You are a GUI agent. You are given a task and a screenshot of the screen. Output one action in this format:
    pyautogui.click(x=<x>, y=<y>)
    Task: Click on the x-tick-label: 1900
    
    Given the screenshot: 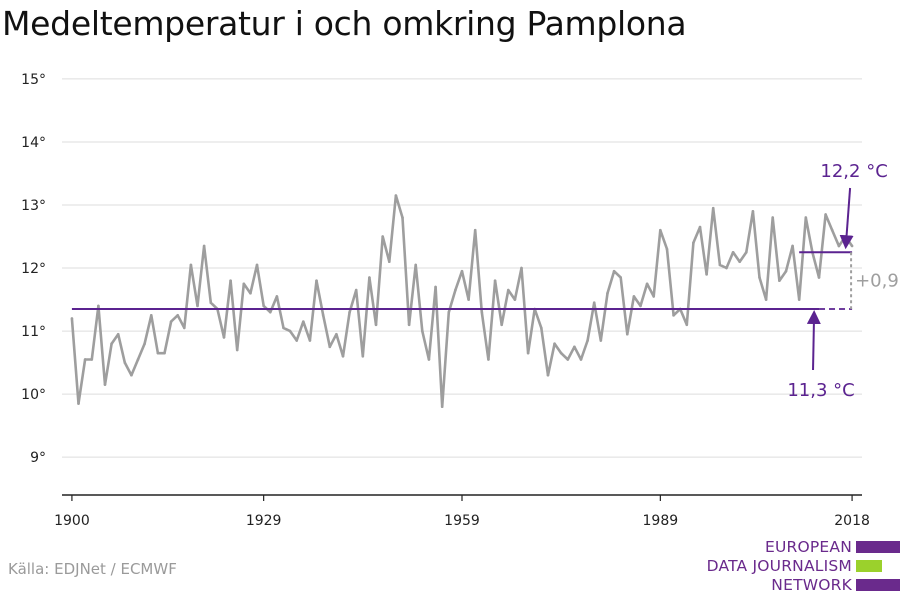 What is the action you would take?
    pyautogui.click(x=72, y=521)
    